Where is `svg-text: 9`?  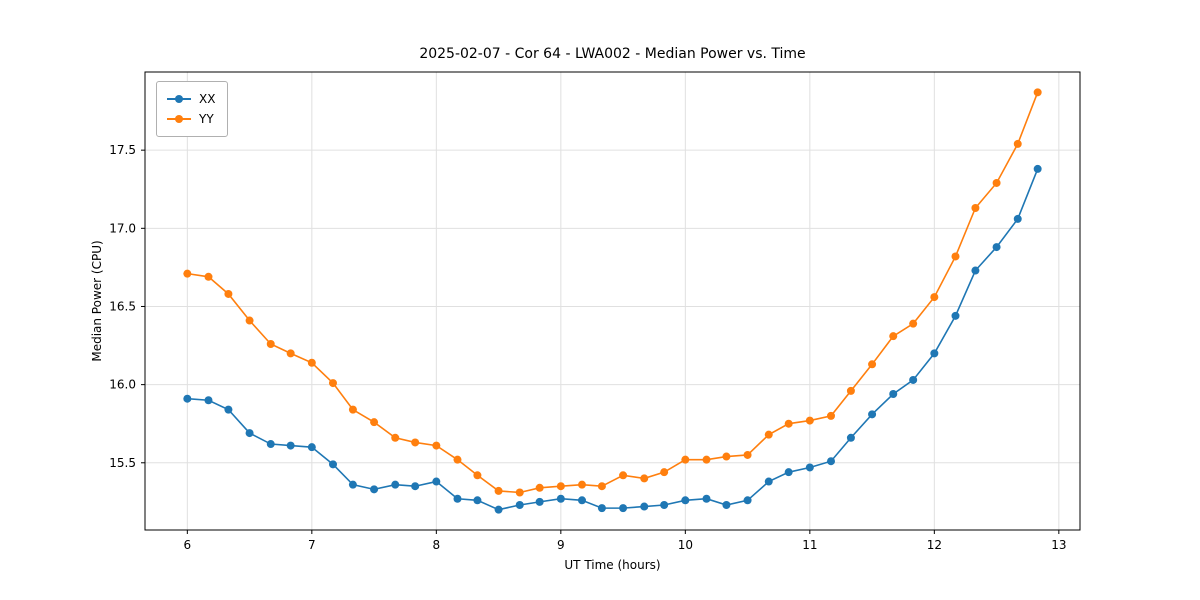
svg-text: 9 is located at coordinates (561, 545).